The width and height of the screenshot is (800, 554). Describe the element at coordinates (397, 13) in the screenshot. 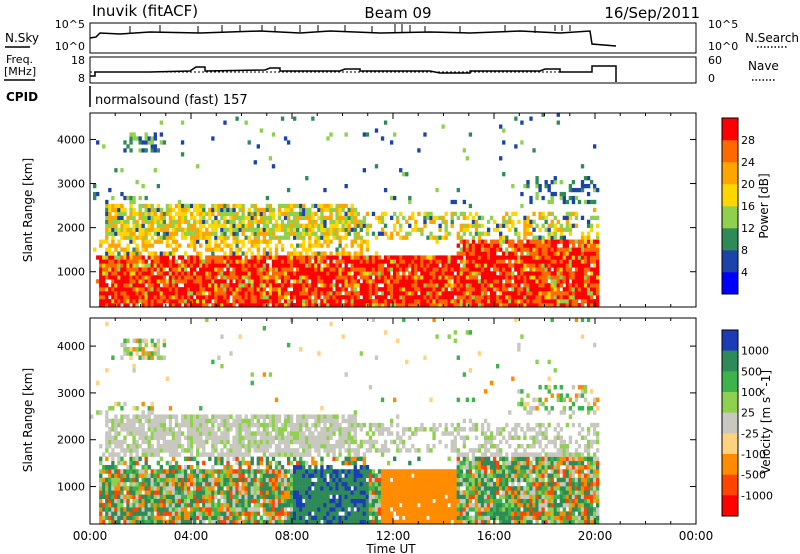

I see `beam-title: Beam 09` at that location.